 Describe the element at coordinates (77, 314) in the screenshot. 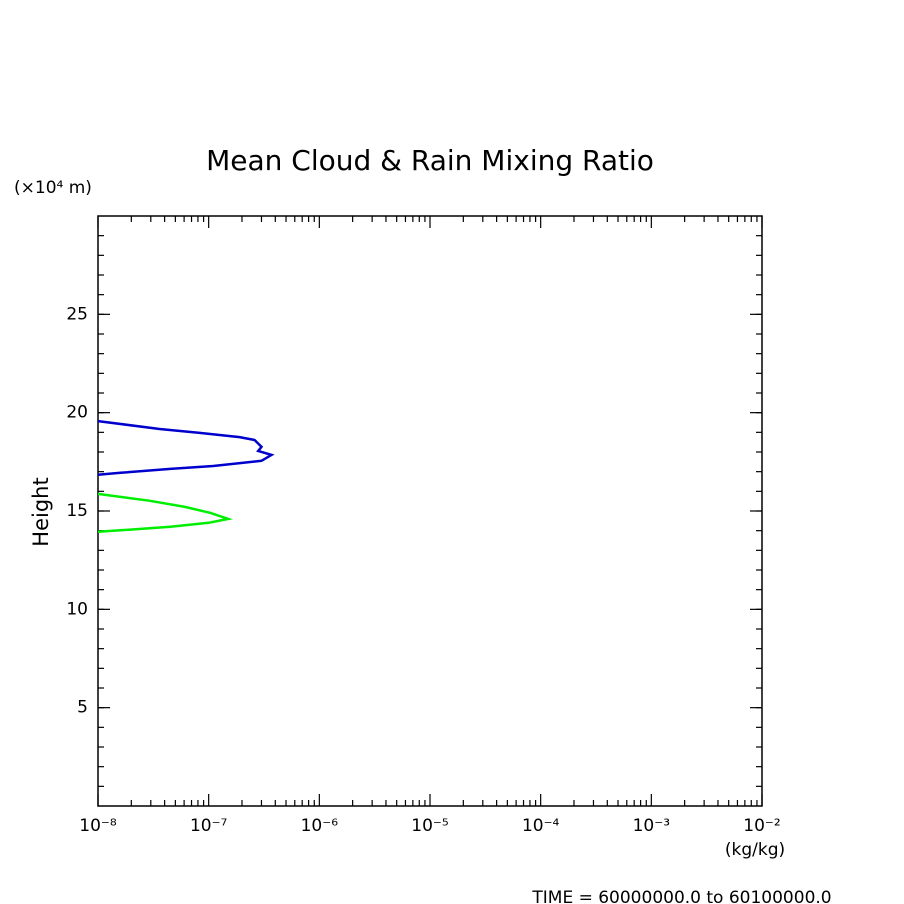

I see `y-tick-label: 25` at that location.